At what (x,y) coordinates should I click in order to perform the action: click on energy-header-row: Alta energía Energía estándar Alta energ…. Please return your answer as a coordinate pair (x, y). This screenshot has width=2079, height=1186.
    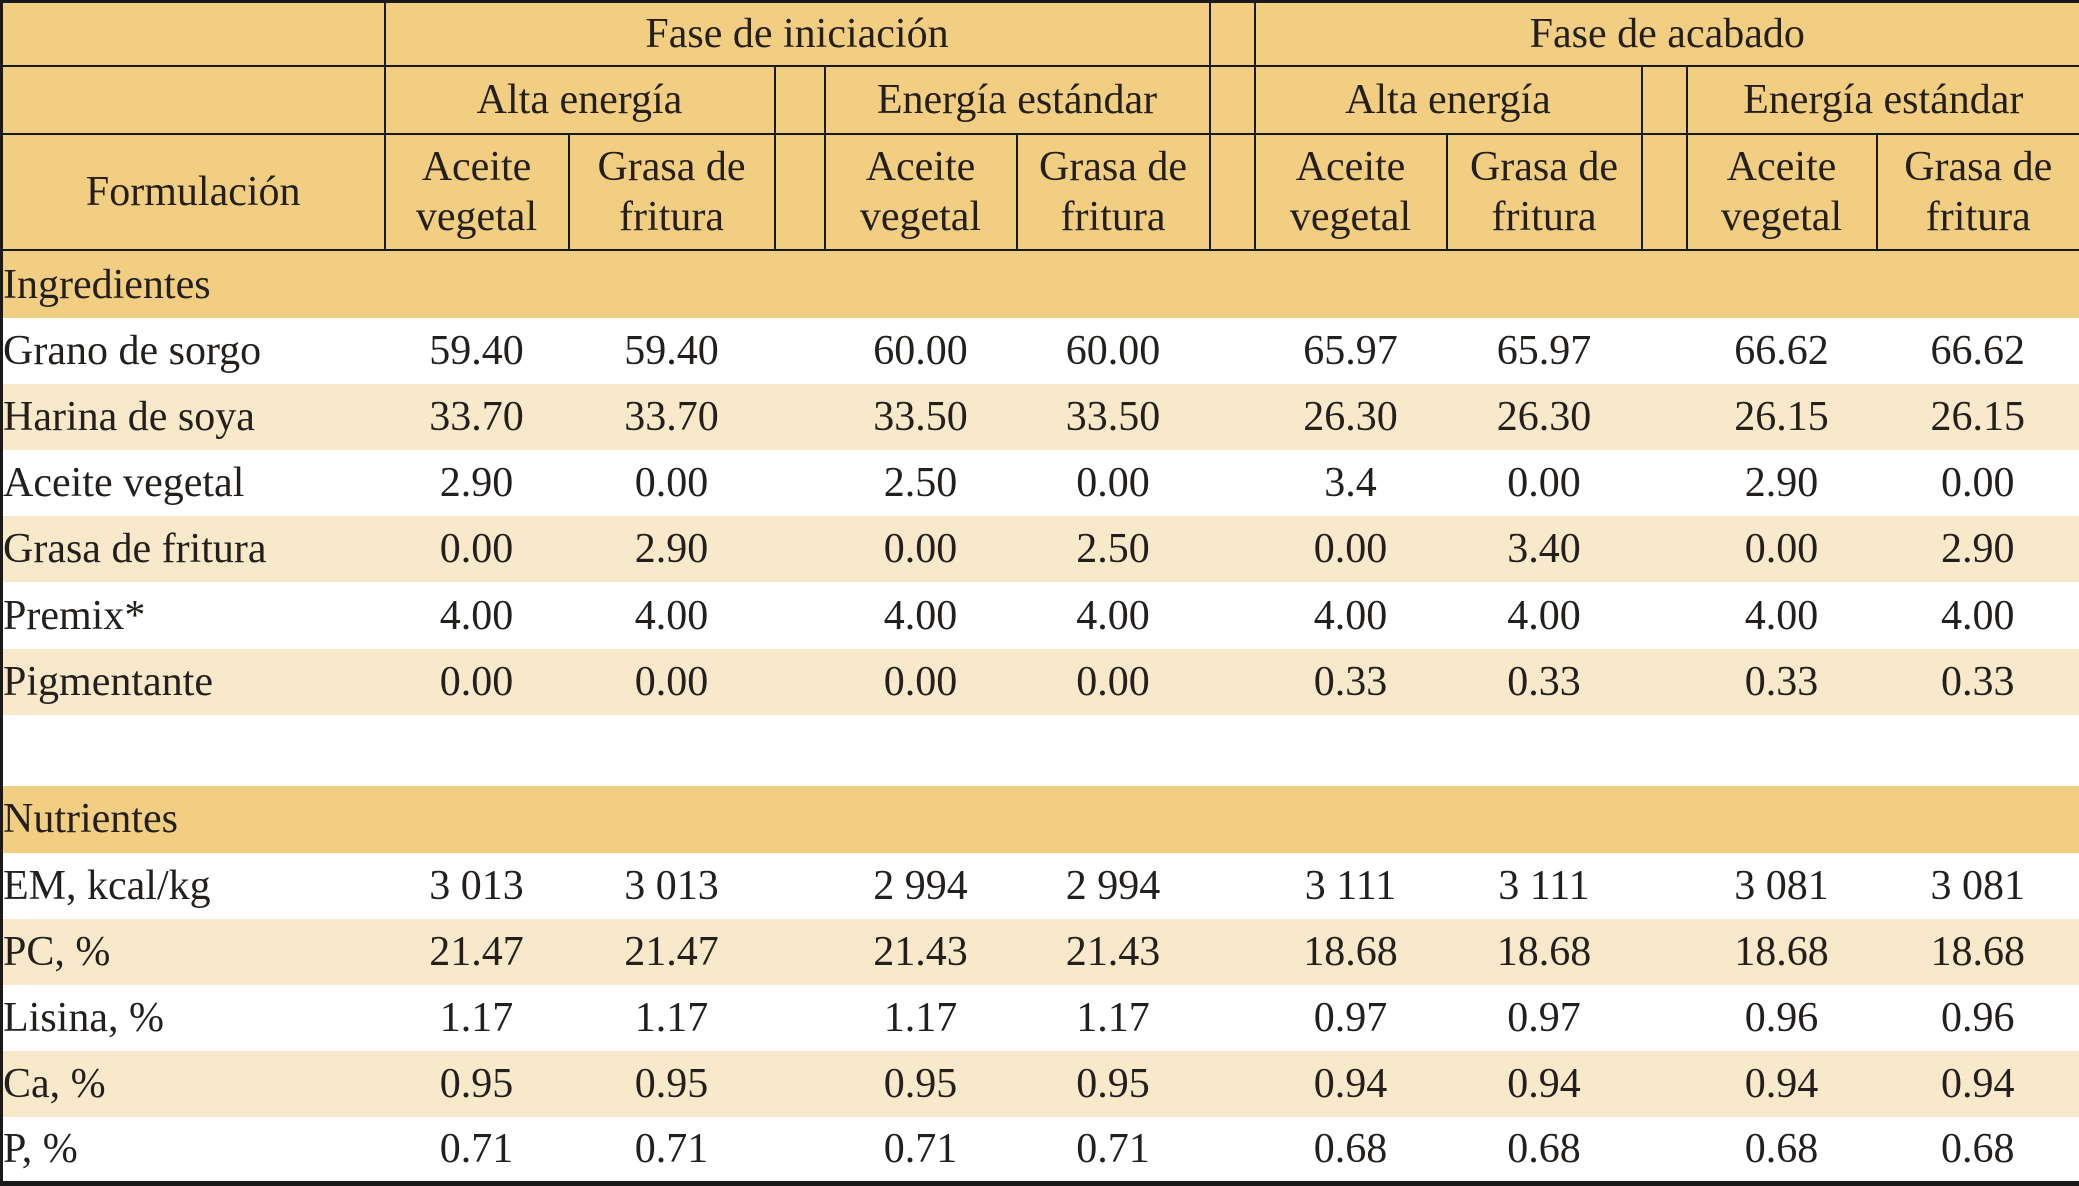
    Looking at the image, I should click on (1039, 100).